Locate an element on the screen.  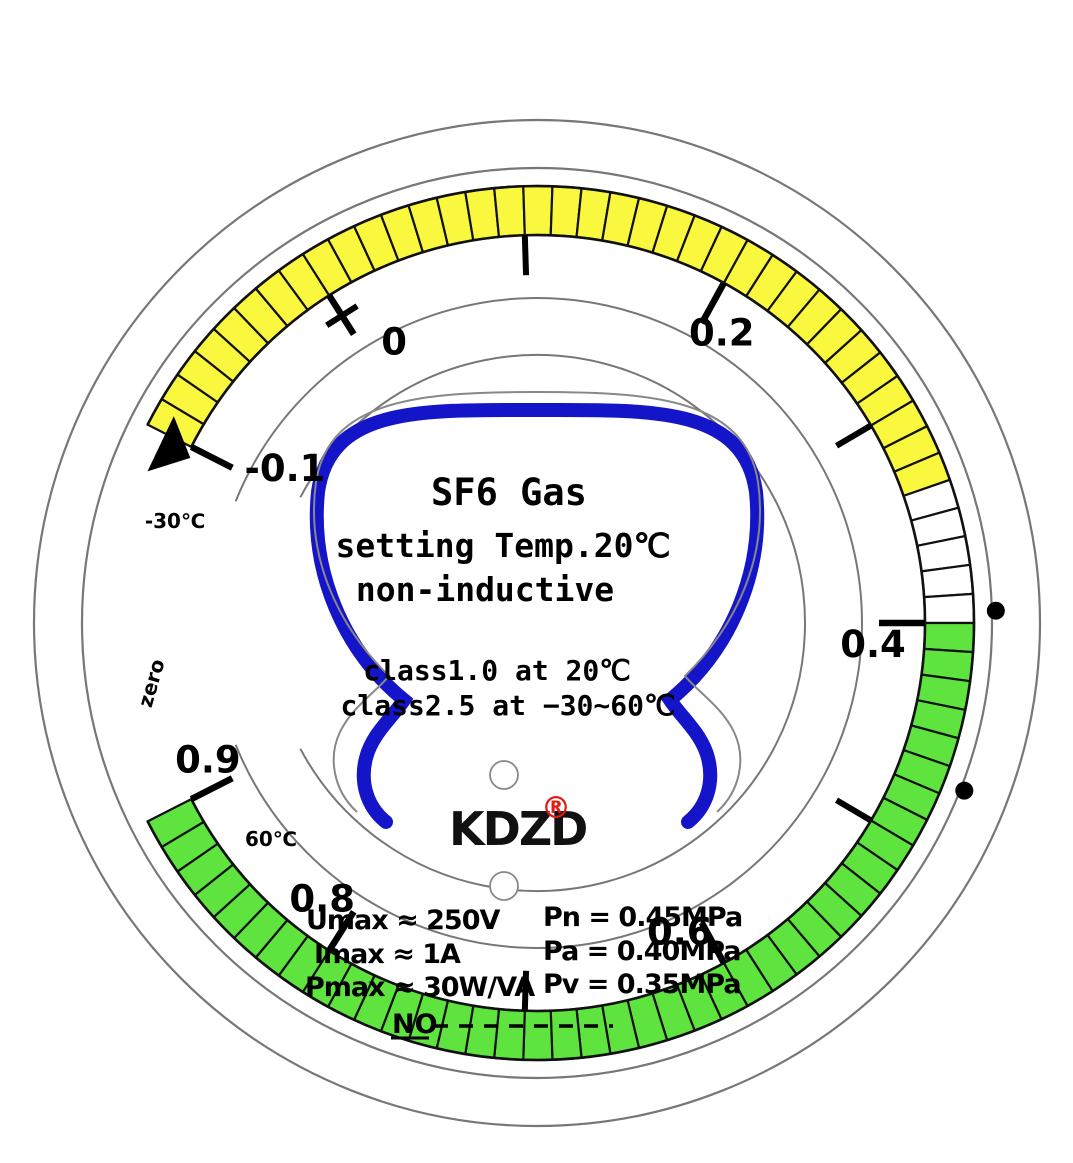
center-line-non-inductive: non-inductive is located at coordinates (485, 589).